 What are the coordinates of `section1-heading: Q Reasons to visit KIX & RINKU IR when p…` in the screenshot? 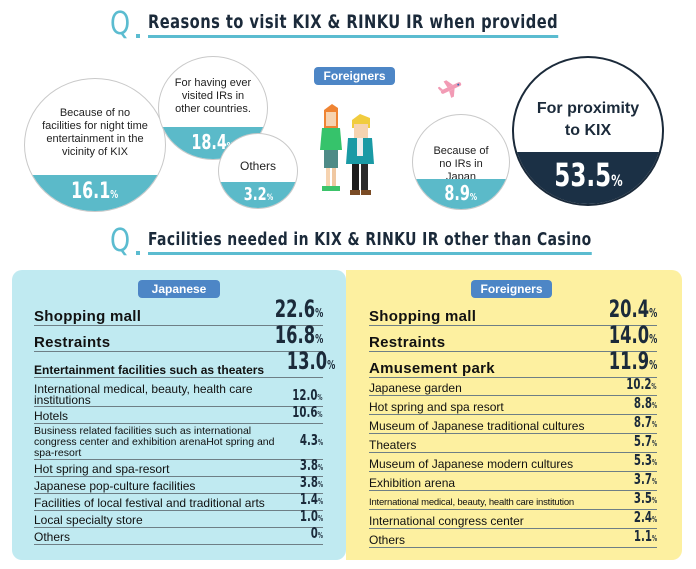 It's located at (367, 23).